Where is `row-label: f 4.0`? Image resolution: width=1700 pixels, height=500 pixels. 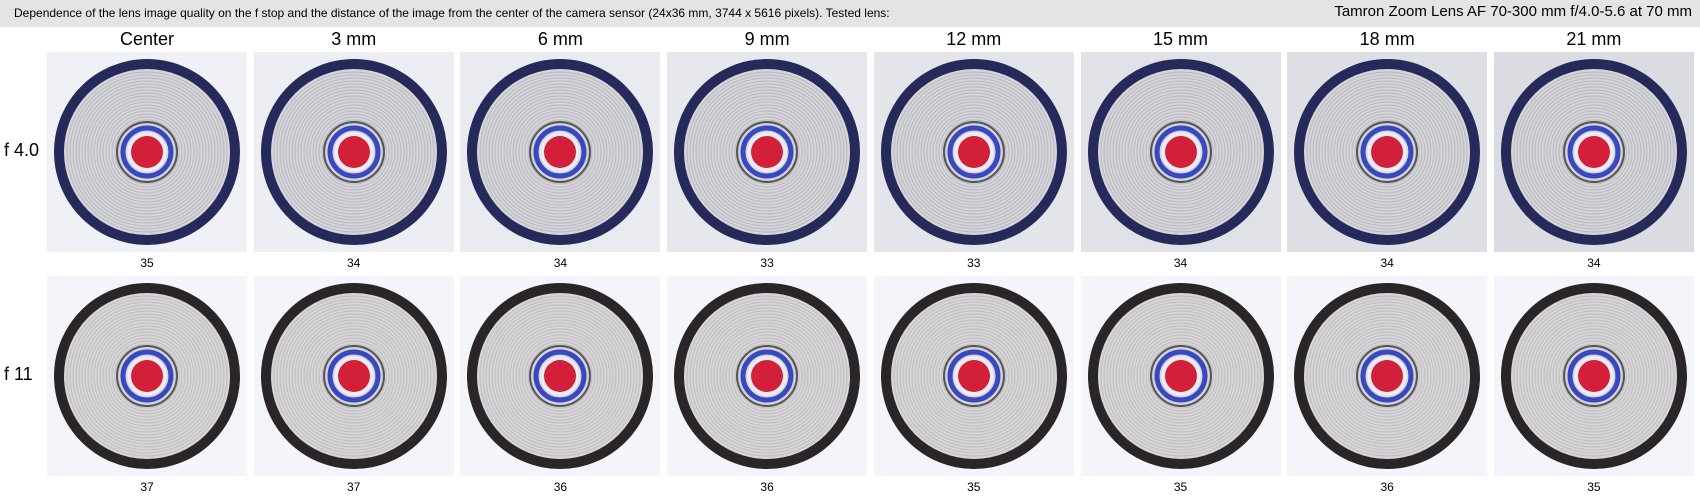
row-label: f 4.0 is located at coordinates (22, 150).